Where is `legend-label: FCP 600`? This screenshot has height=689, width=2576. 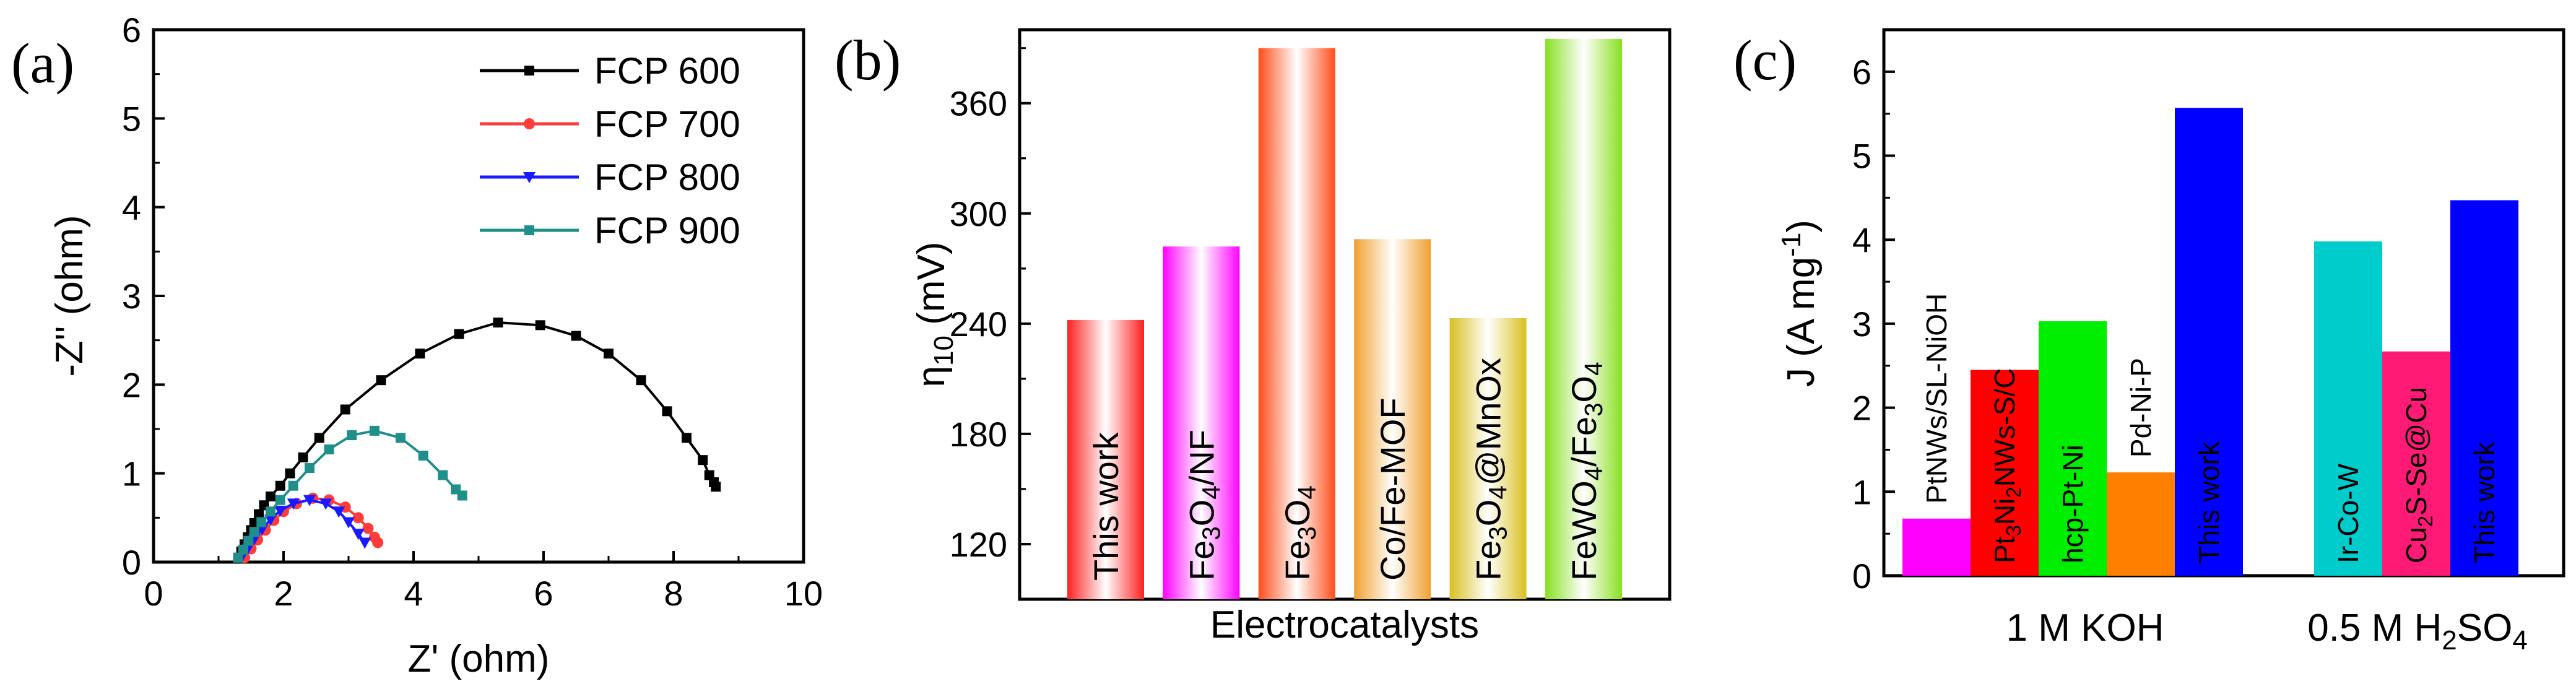
legend-label: FCP 600 is located at coordinates (667, 71).